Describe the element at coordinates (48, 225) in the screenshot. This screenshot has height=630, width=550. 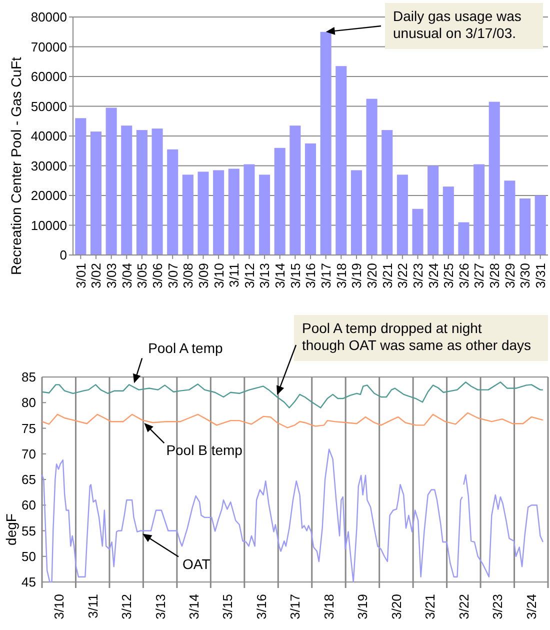
I see `y-tick-label: 10000` at that location.